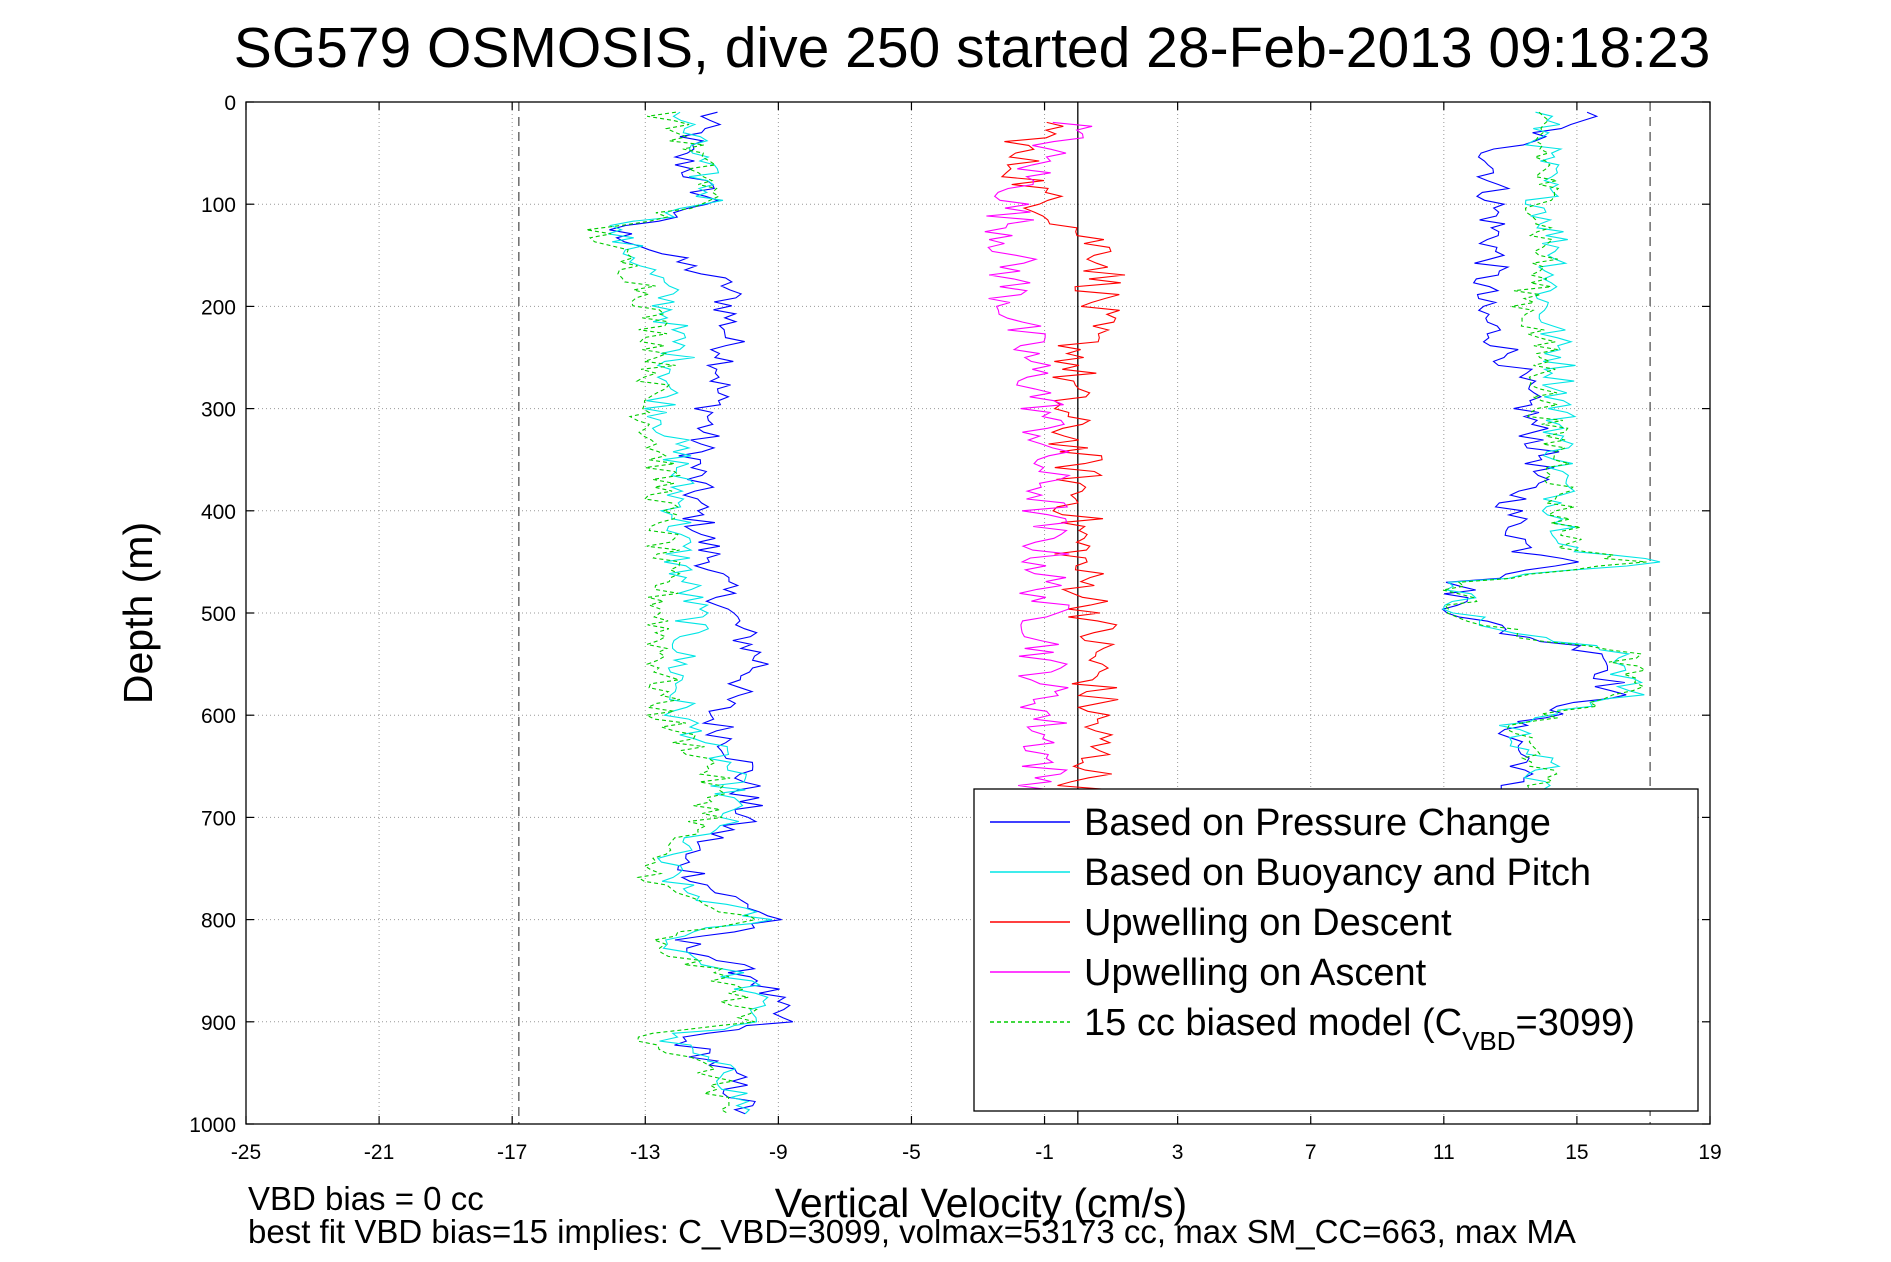 This screenshot has width=1891, height=1262. What do you see at coordinates (1709, 1152) in the screenshot?
I see `x-tick-label: 19` at bounding box center [1709, 1152].